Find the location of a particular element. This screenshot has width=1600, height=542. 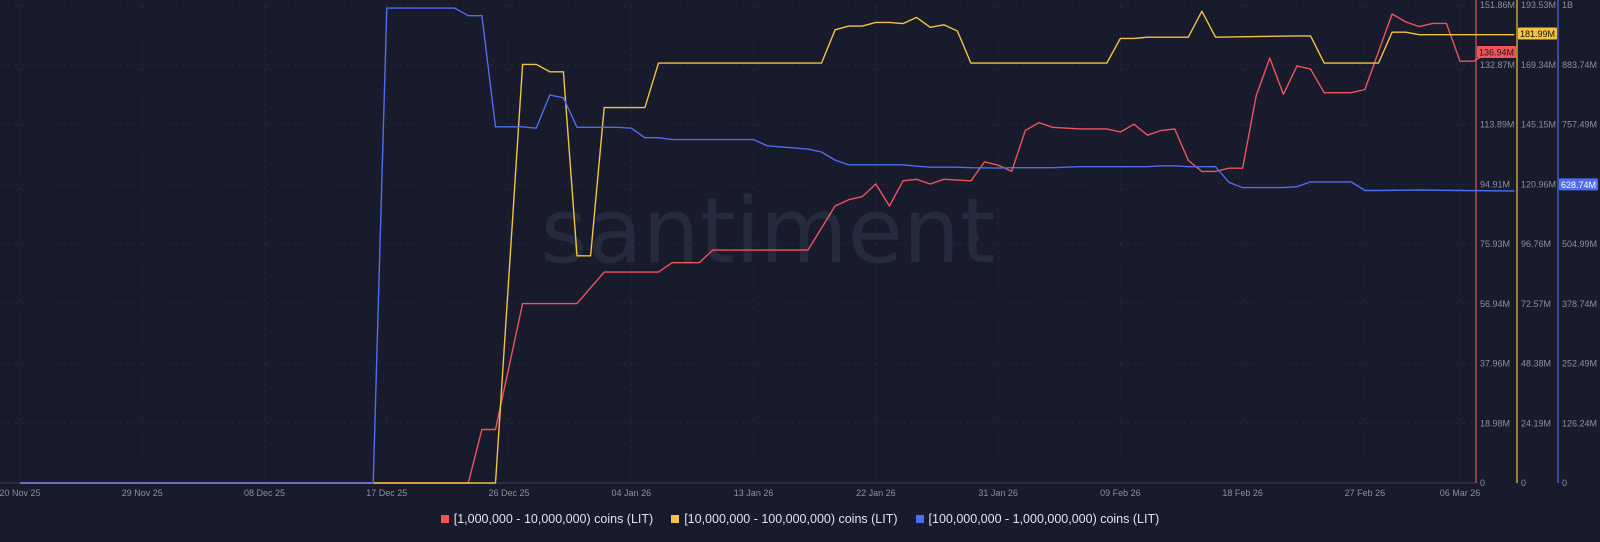

y-tick-label-yellow: 96.76M is located at coordinates (1536, 244).